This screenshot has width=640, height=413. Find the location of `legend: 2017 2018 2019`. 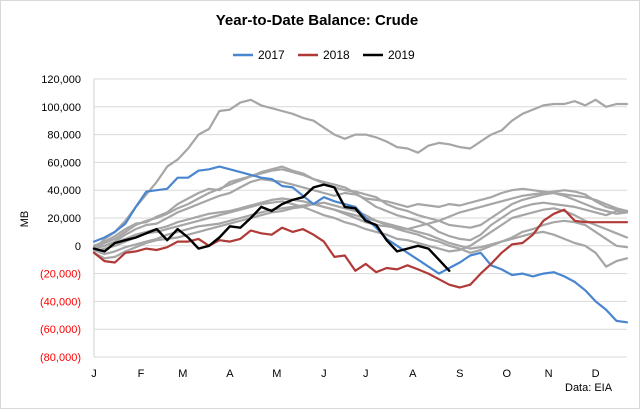

legend: 2017 2018 2019 is located at coordinates (324, 55).